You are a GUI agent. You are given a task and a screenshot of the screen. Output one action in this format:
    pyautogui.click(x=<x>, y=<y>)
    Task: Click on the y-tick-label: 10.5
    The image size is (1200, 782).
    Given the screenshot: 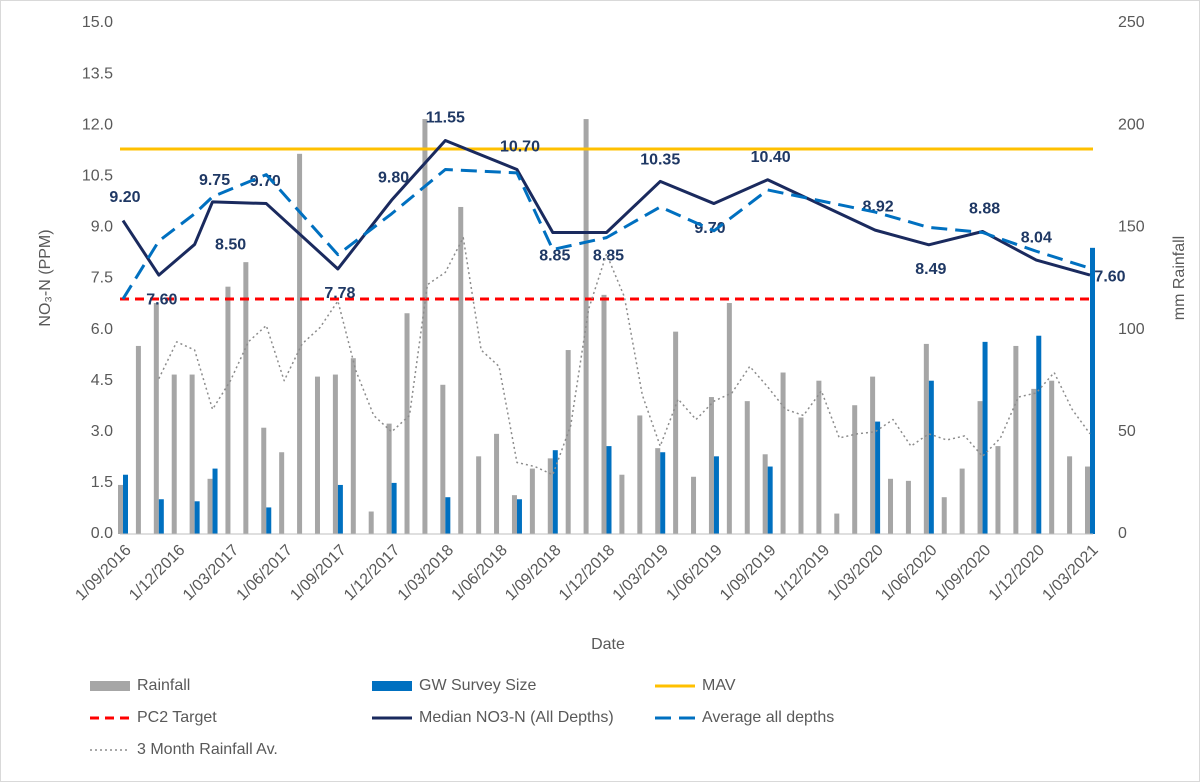 What is the action you would take?
    pyautogui.click(x=97, y=176)
    